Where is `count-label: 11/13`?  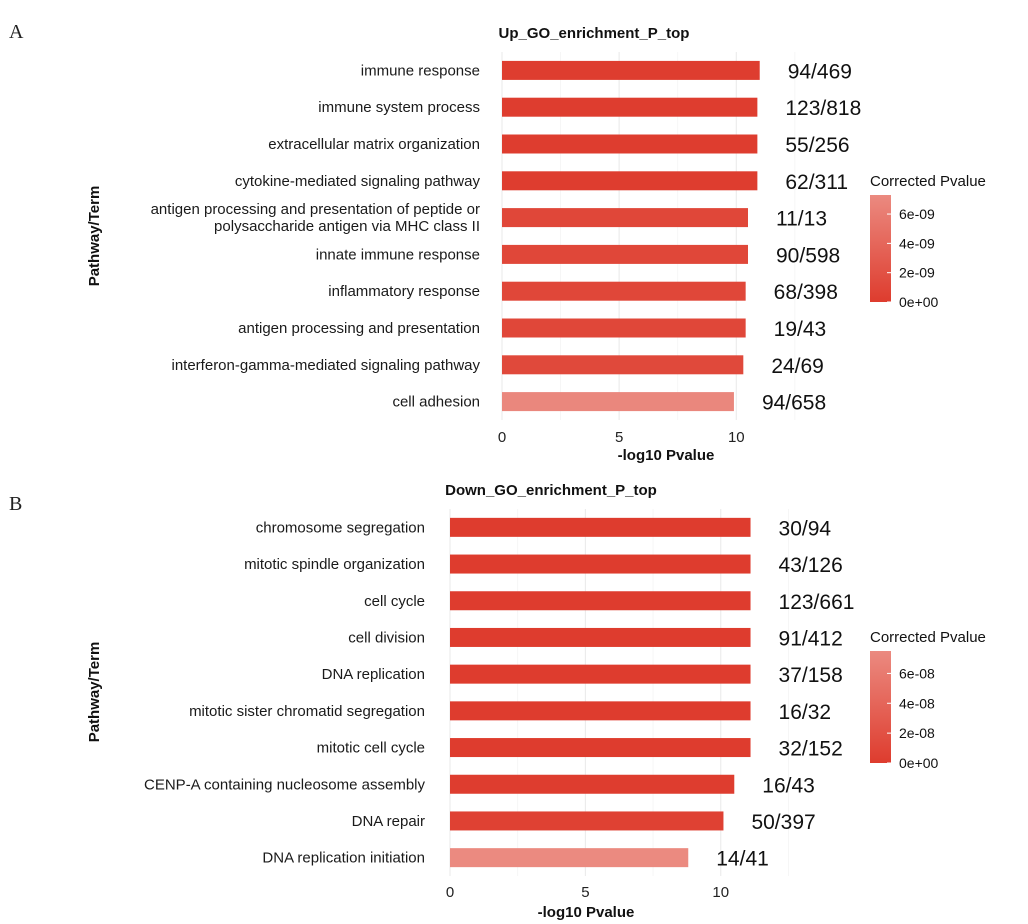
count-label: 11/13 is located at coordinates (801, 219).